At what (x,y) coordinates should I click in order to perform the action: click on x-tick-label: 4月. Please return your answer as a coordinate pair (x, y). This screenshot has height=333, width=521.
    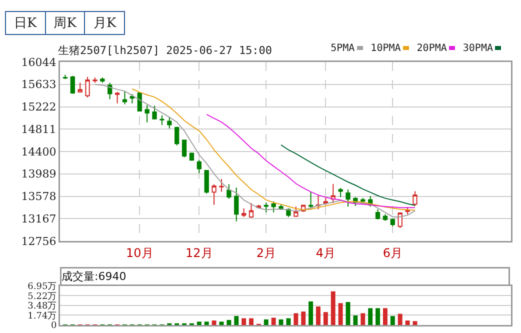
    Looking at the image, I should click on (326, 253).